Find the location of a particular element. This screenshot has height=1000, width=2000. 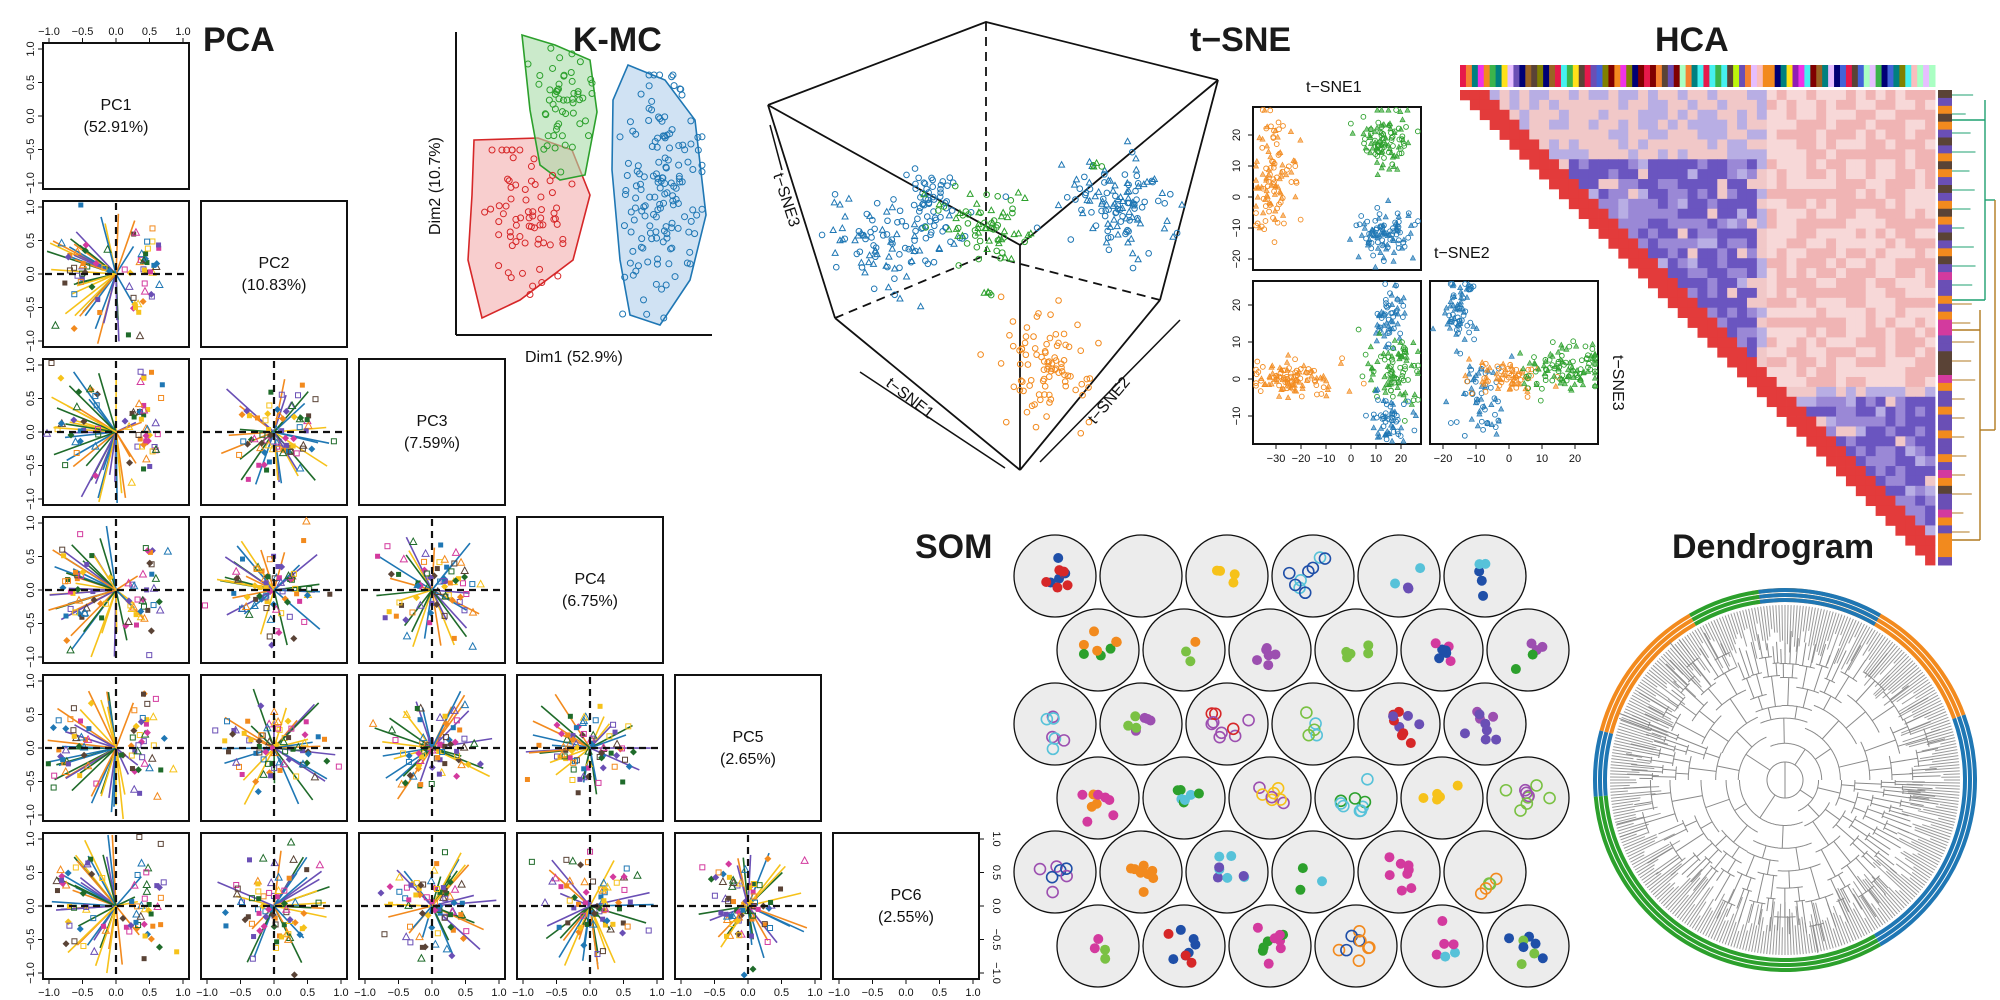

pca-tick-label: −1.0 is located at coordinates (207, 993).